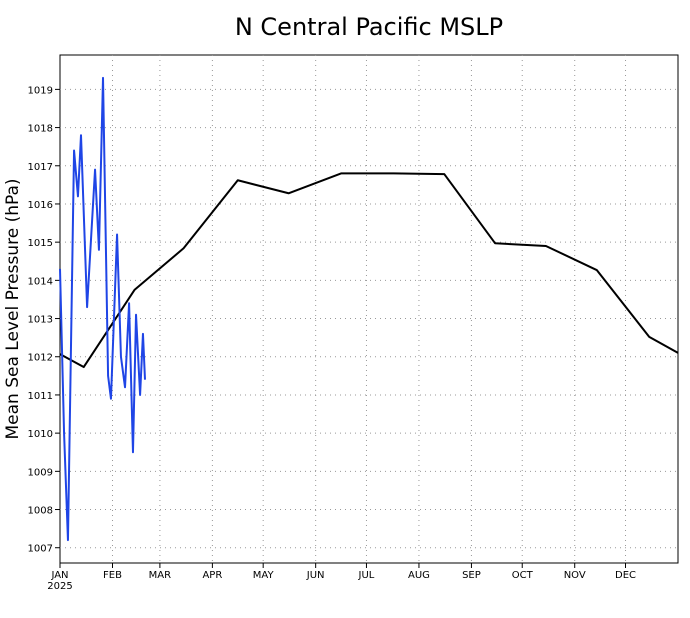  I want to click on y-tick-label: 1019, so click(40, 90).